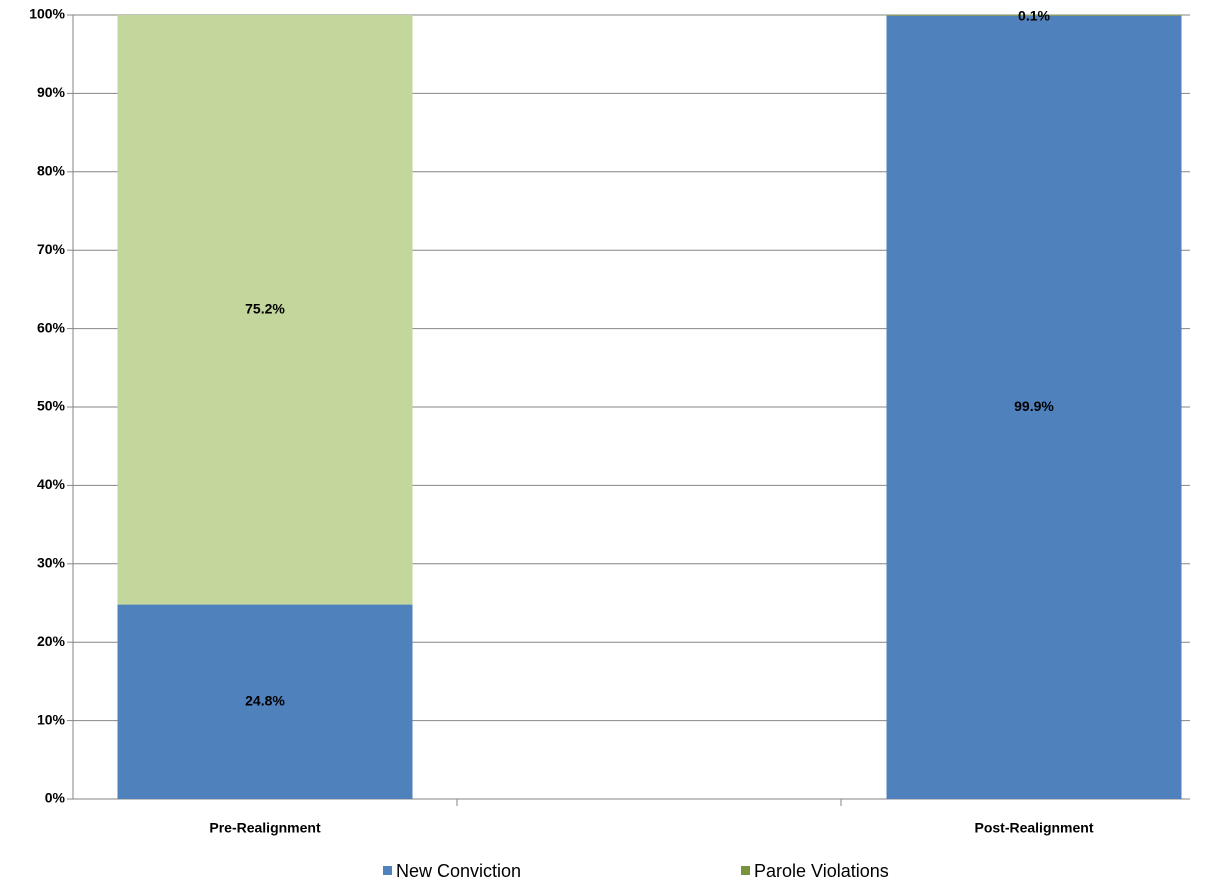  What do you see at coordinates (55, 798) in the screenshot?
I see `y-tick-label: 0%` at bounding box center [55, 798].